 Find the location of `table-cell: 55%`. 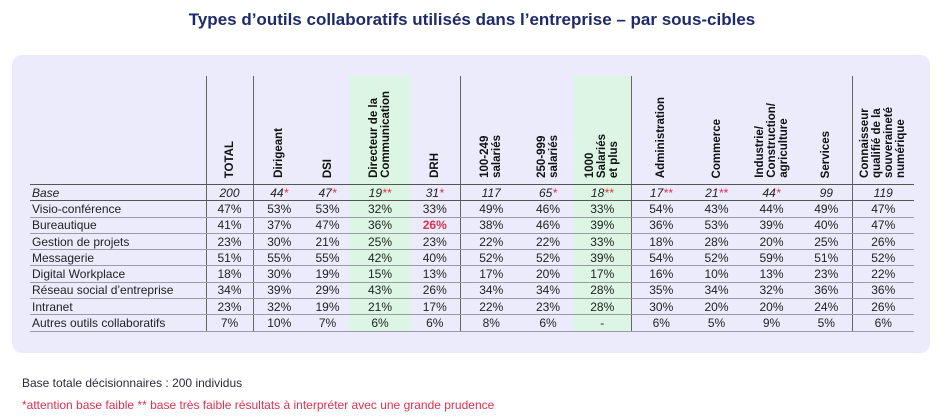

table-cell: 55% is located at coordinates (327, 258).